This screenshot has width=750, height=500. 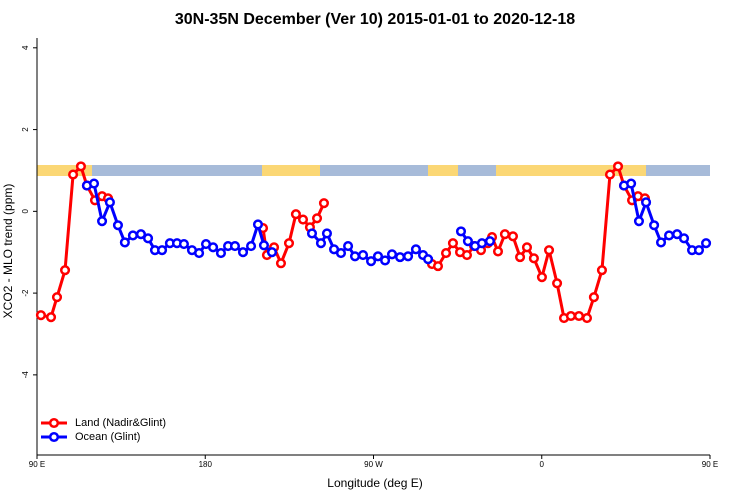 I want to click on x-tick-label: 90 W, so click(x=373, y=464).